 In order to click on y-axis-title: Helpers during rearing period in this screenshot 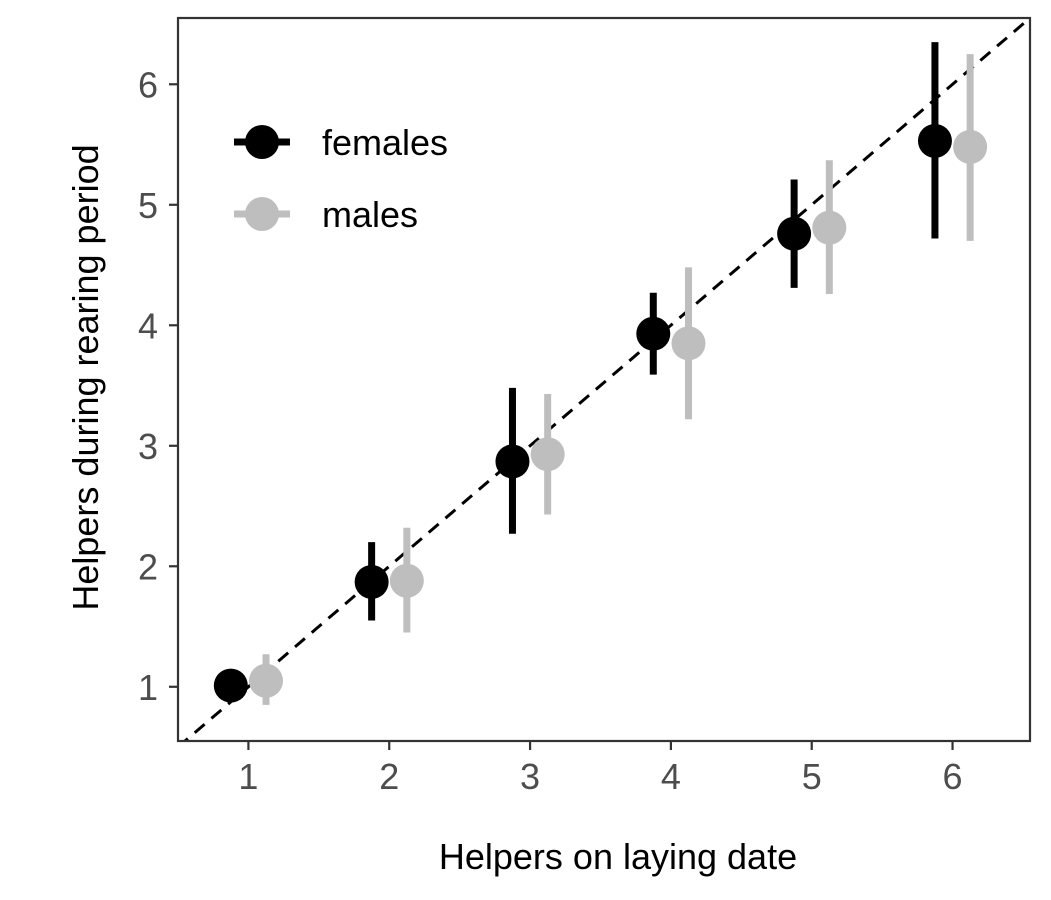, I will do `click(85, 377)`.